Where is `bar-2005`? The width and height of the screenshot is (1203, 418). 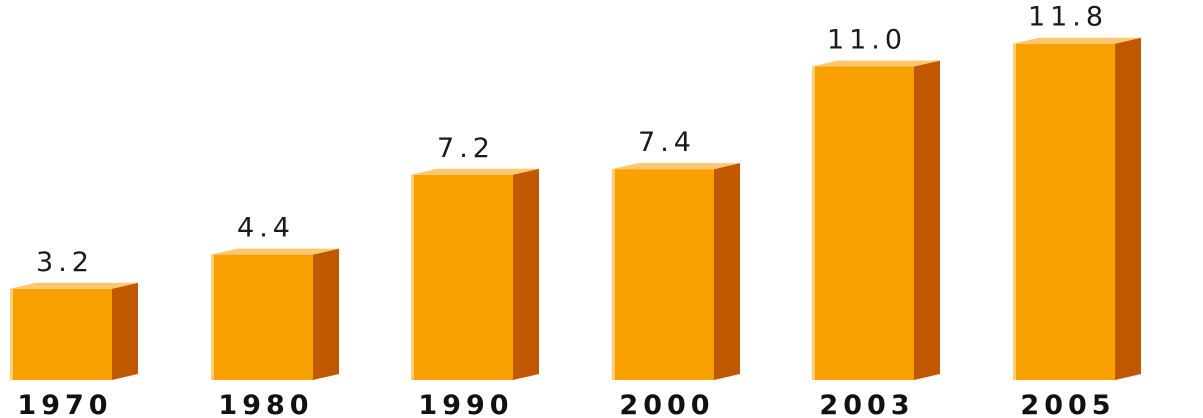
bar-2005 is located at coordinates (1064, 211).